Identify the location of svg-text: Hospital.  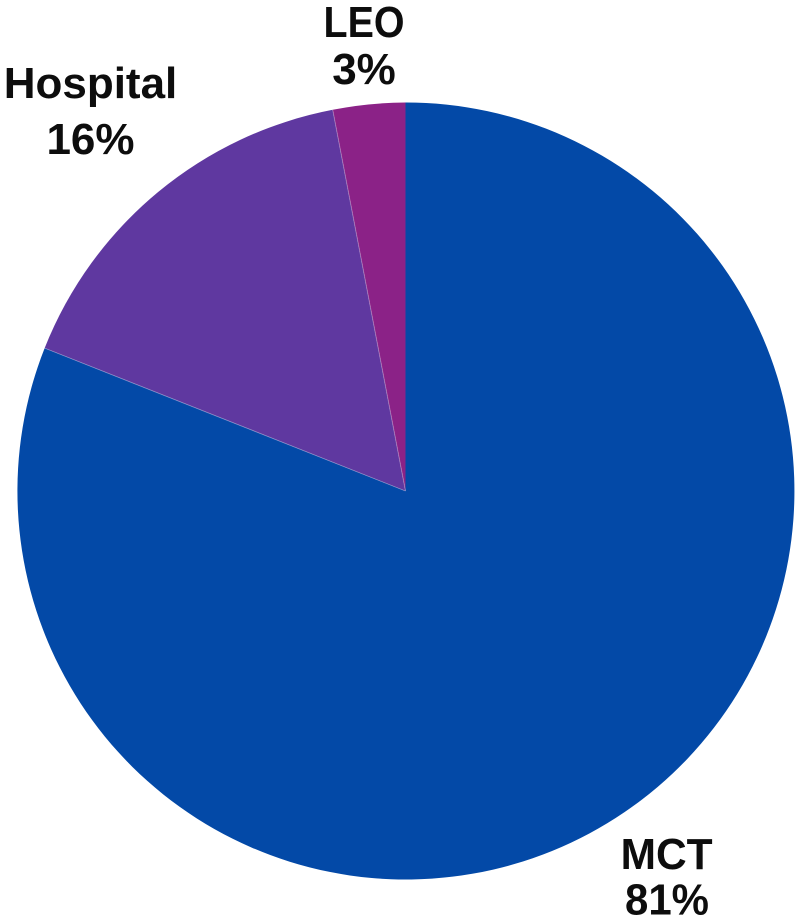
(91, 83).